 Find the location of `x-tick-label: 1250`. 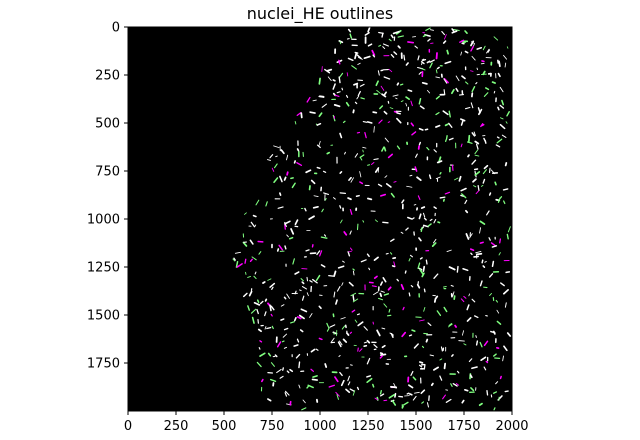

x-tick-label: 1250 is located at coordinates (367, 426).